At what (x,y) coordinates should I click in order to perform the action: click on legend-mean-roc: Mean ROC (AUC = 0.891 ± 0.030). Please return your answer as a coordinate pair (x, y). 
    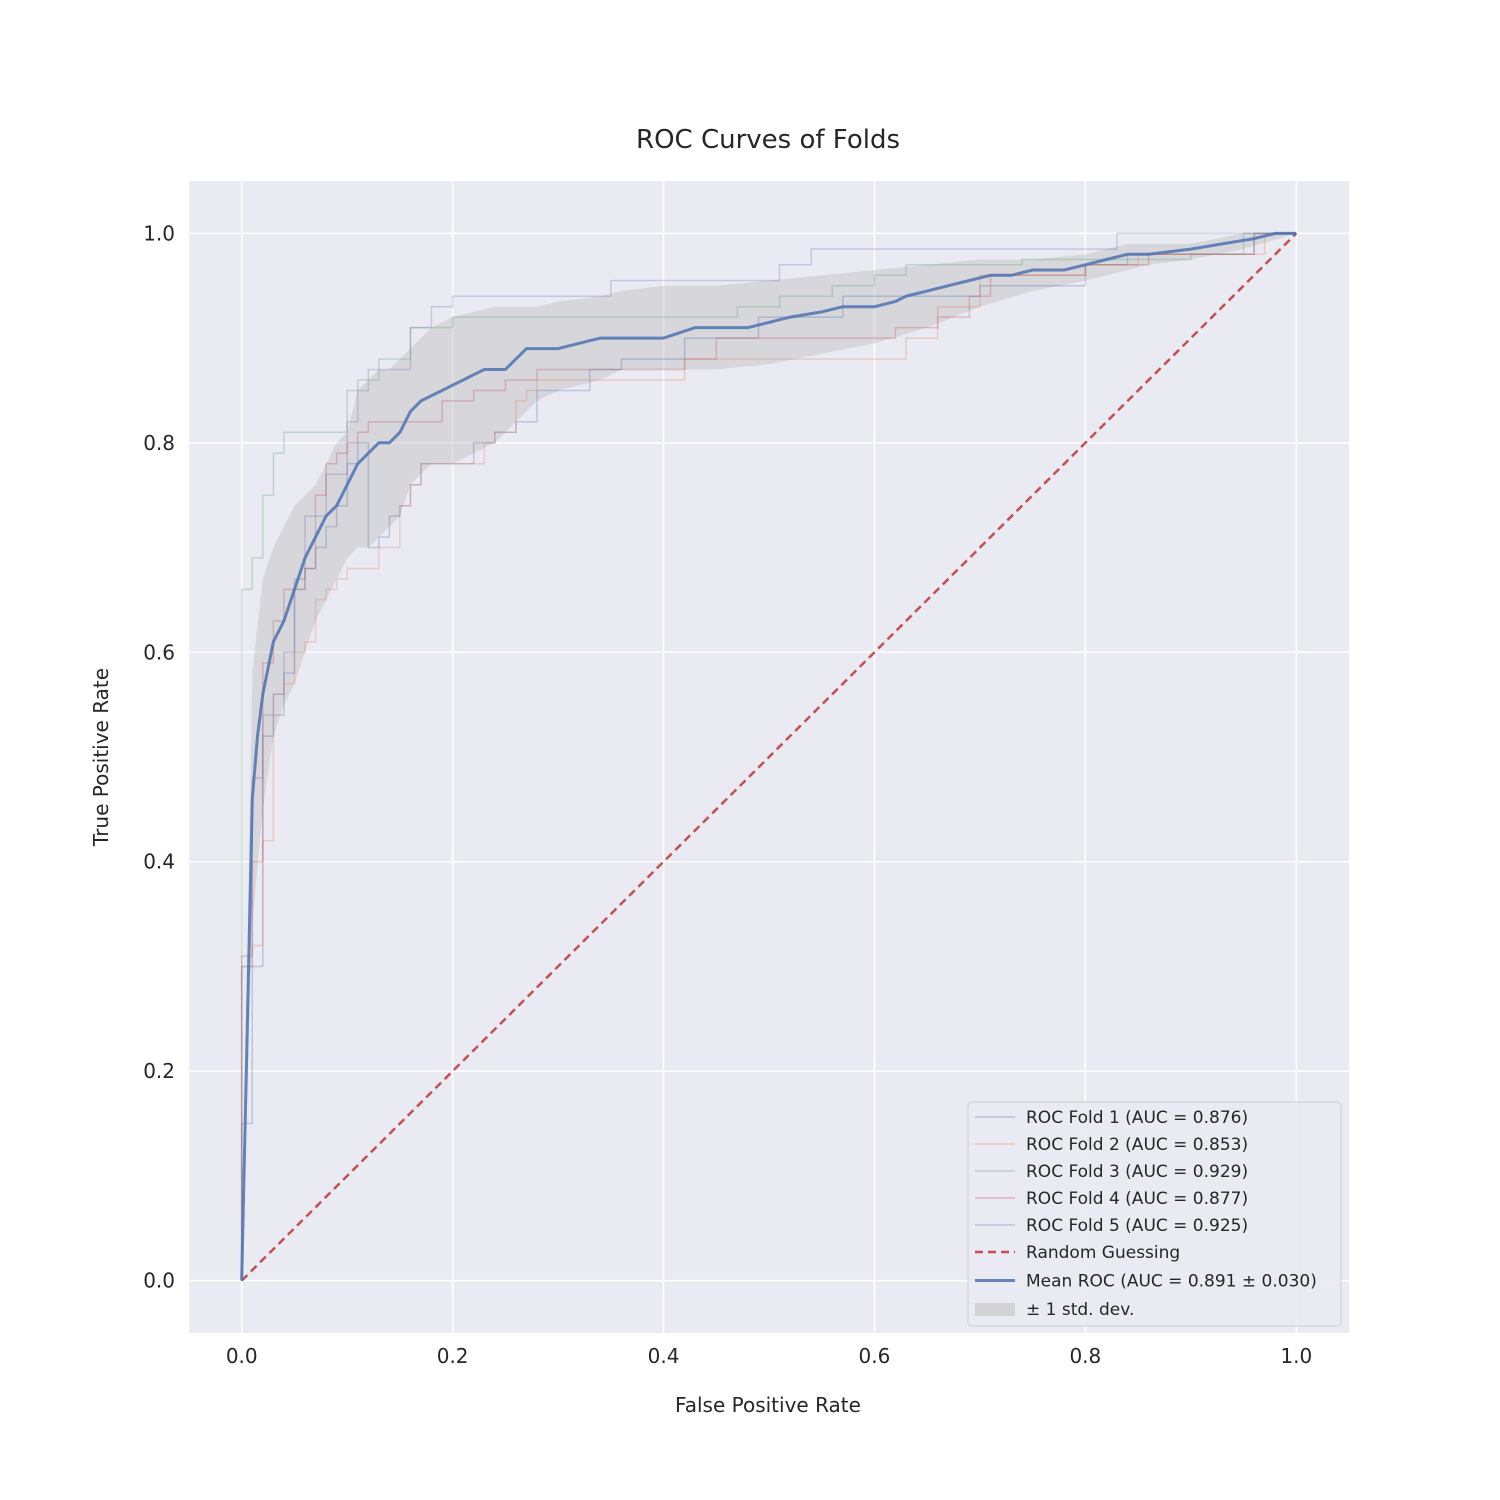
    Looking at the image, I should click on (1146, 1282).